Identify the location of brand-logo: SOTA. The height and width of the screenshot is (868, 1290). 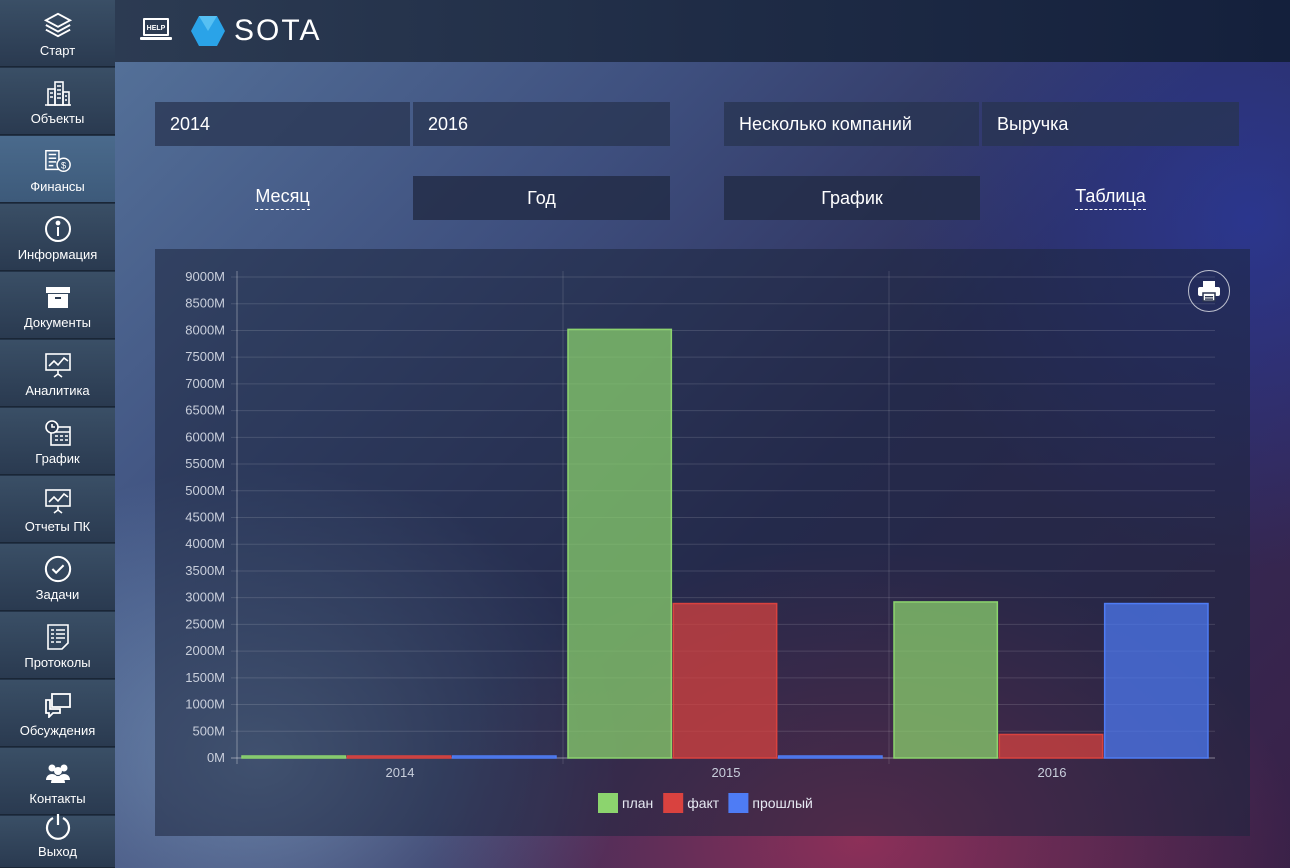
(255, 31).